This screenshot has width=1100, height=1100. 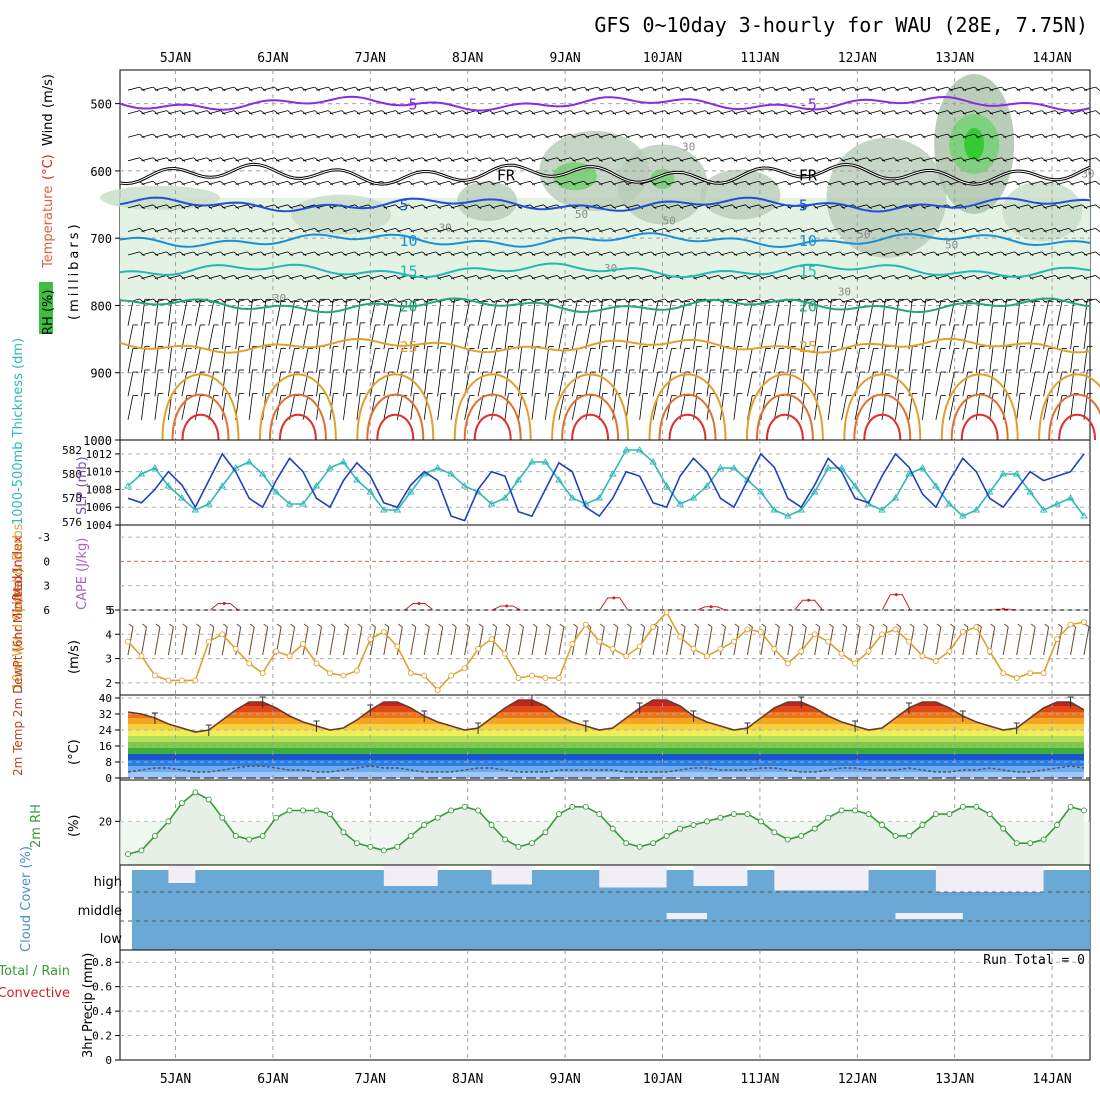 What do you see at coordinates (72, 450) in the screenshot?
I see `thickness-tick-label: 582` at bounding box center [72, 450].